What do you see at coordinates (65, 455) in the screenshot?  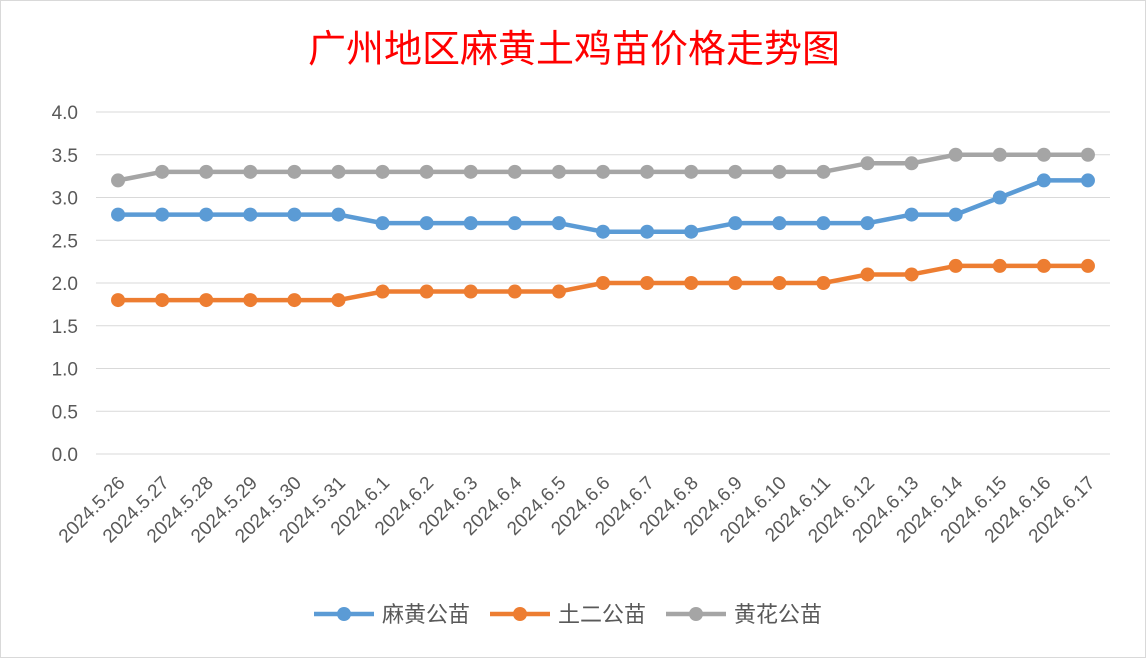 I see `y-tick-label: 0.0` at bounding box center [65, 455].